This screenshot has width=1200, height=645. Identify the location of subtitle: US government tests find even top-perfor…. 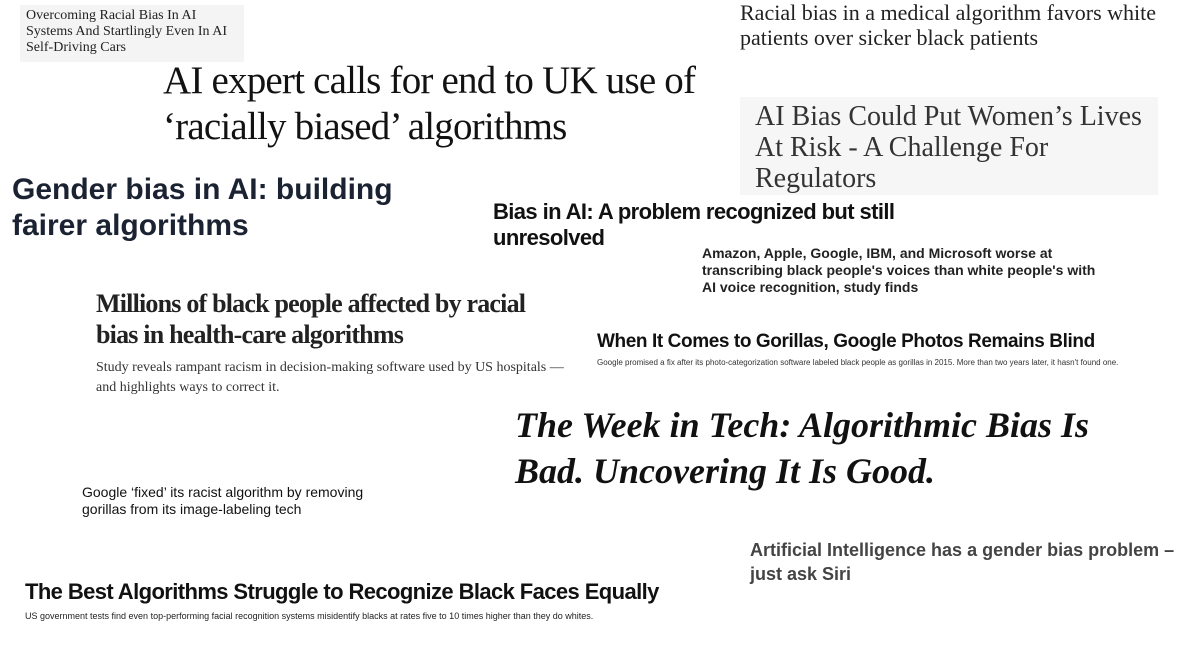
(309, 616).